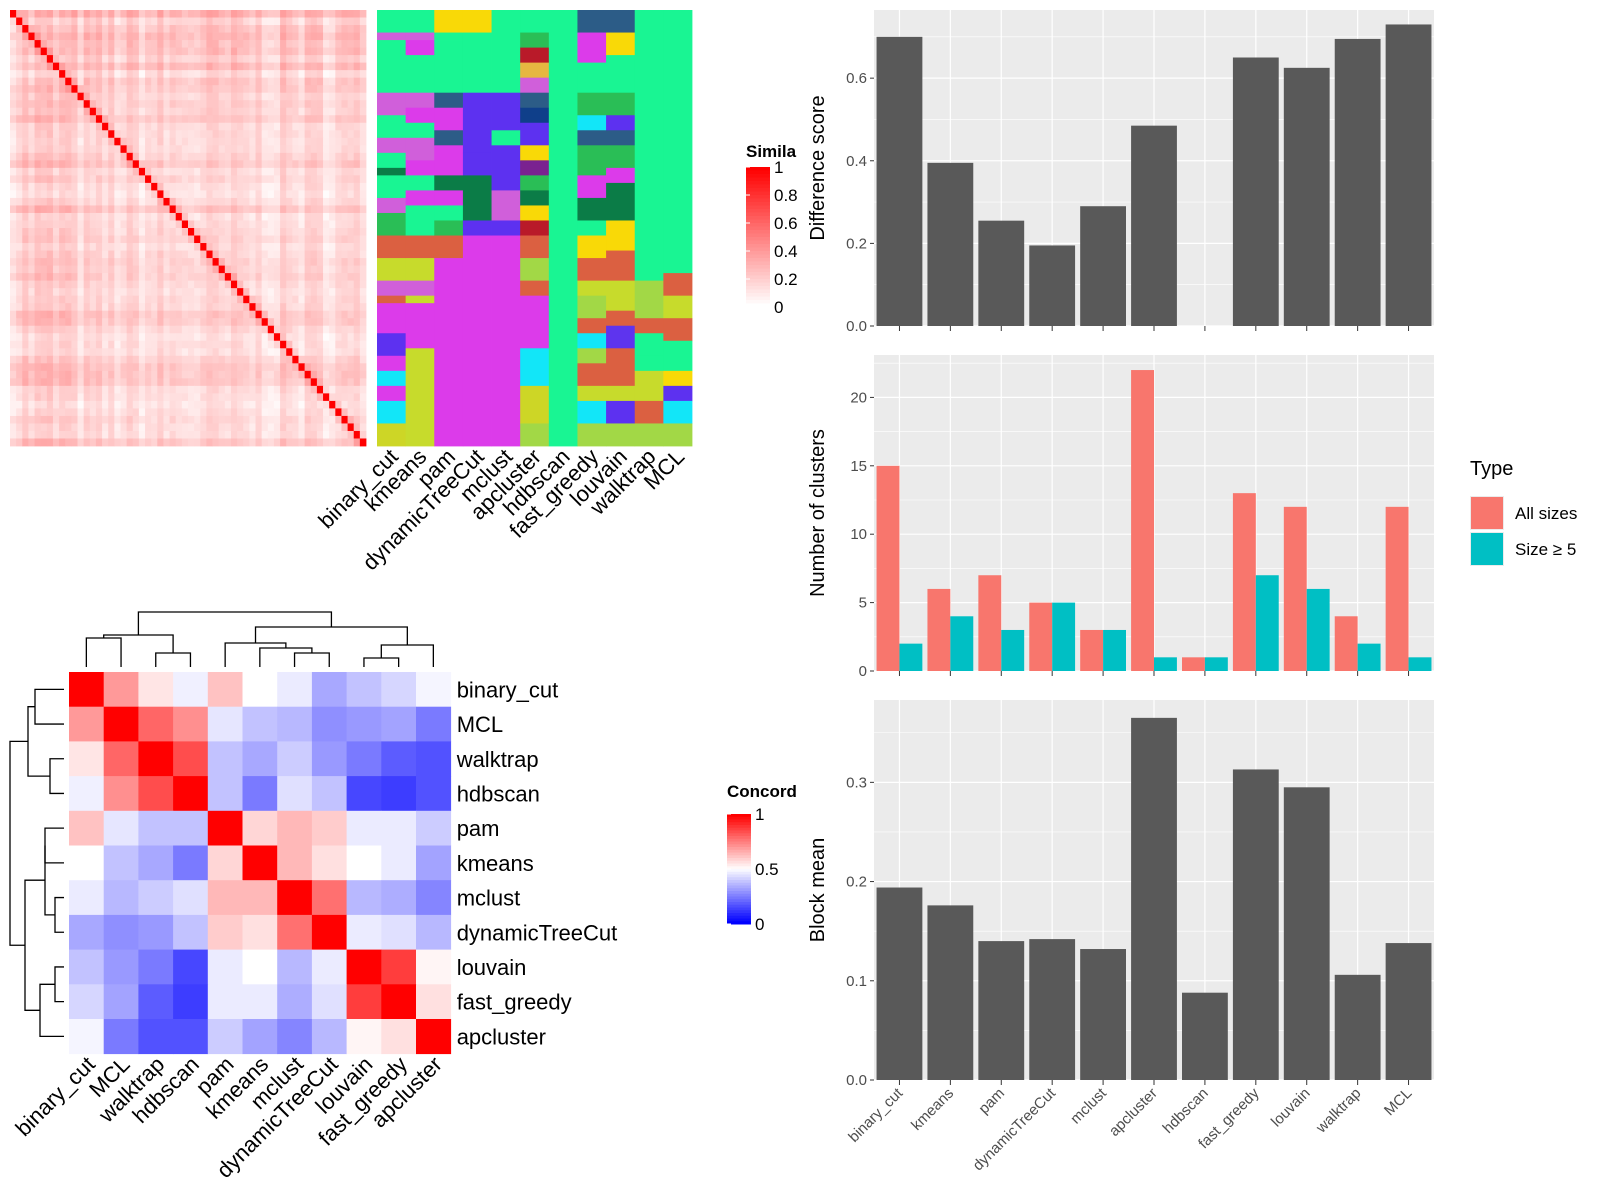 This screenshot has height=1200, width=1600. What do you see at coordinates (818, 890) in the screenshot?
I see `y-axis-label: Block mean` at bounding box center [818, 890].